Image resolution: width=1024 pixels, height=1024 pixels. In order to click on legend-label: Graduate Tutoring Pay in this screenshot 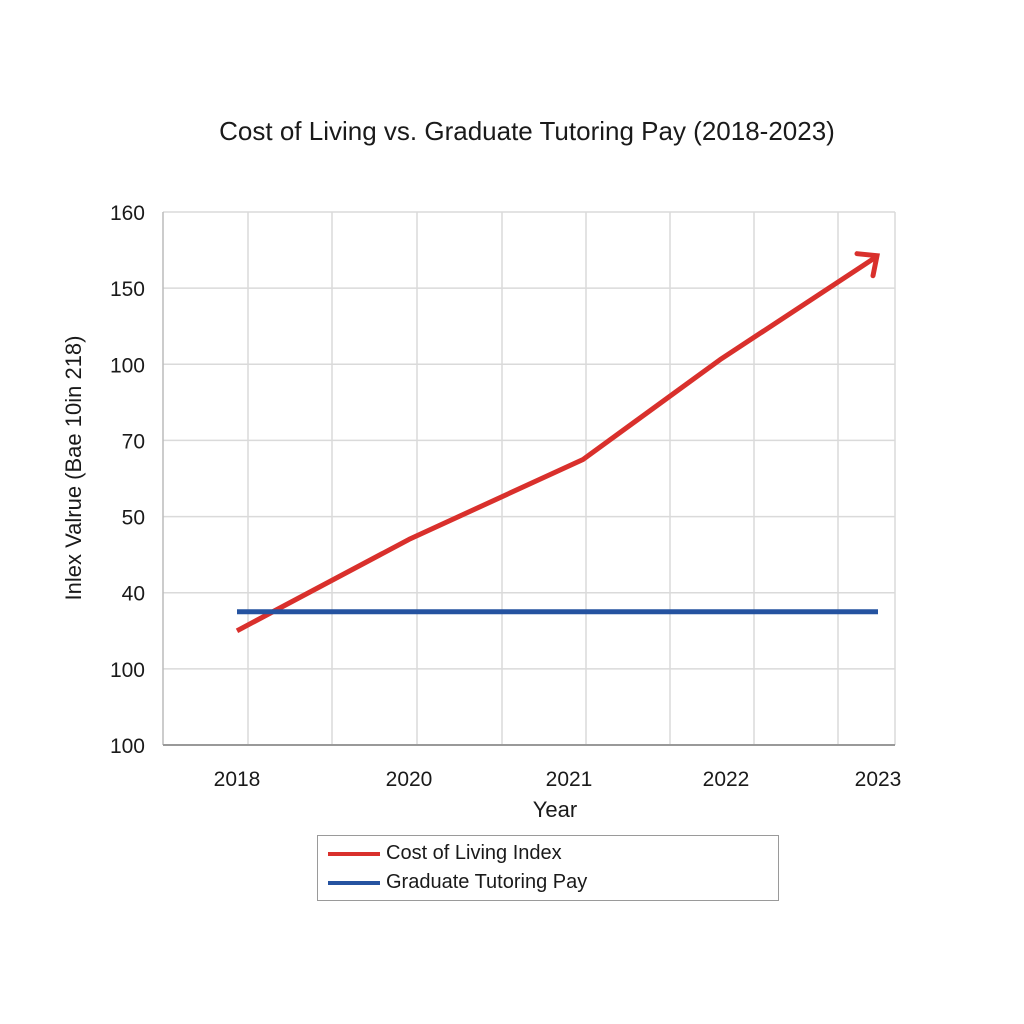, I will do `click(487, 882)`.